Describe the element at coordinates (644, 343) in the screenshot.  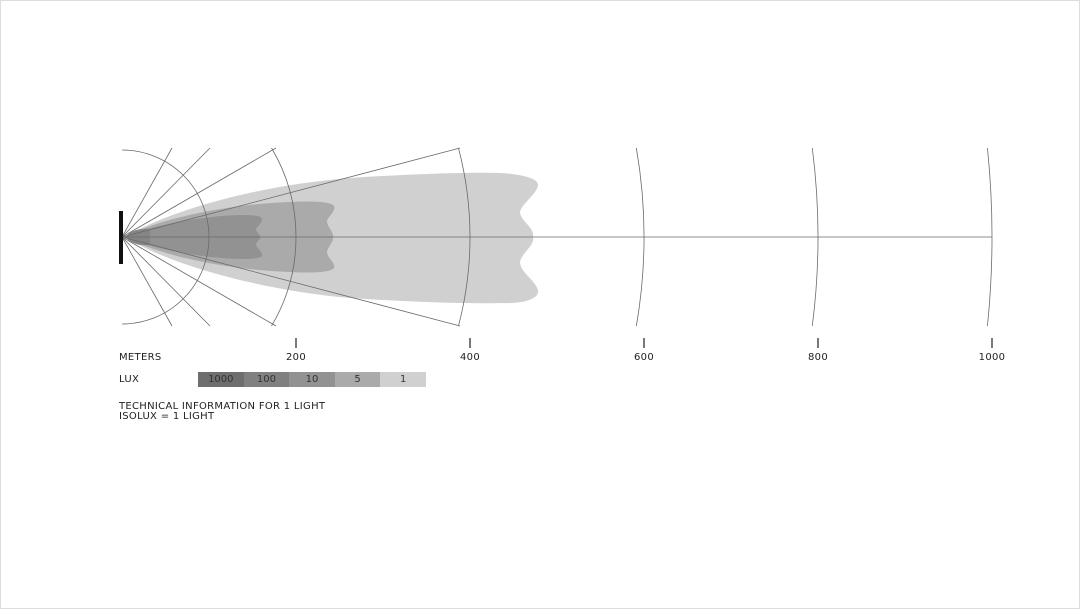
I see `distance-ticks` at that location.